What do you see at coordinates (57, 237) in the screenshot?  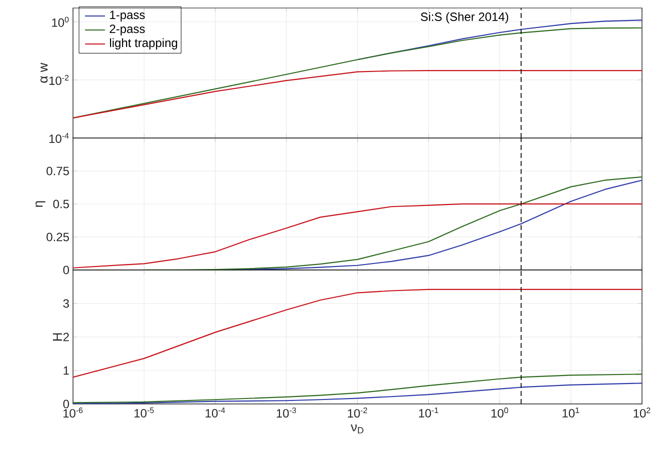 I see `y-tick-label: 0.25` at bounding box center [57, 237].